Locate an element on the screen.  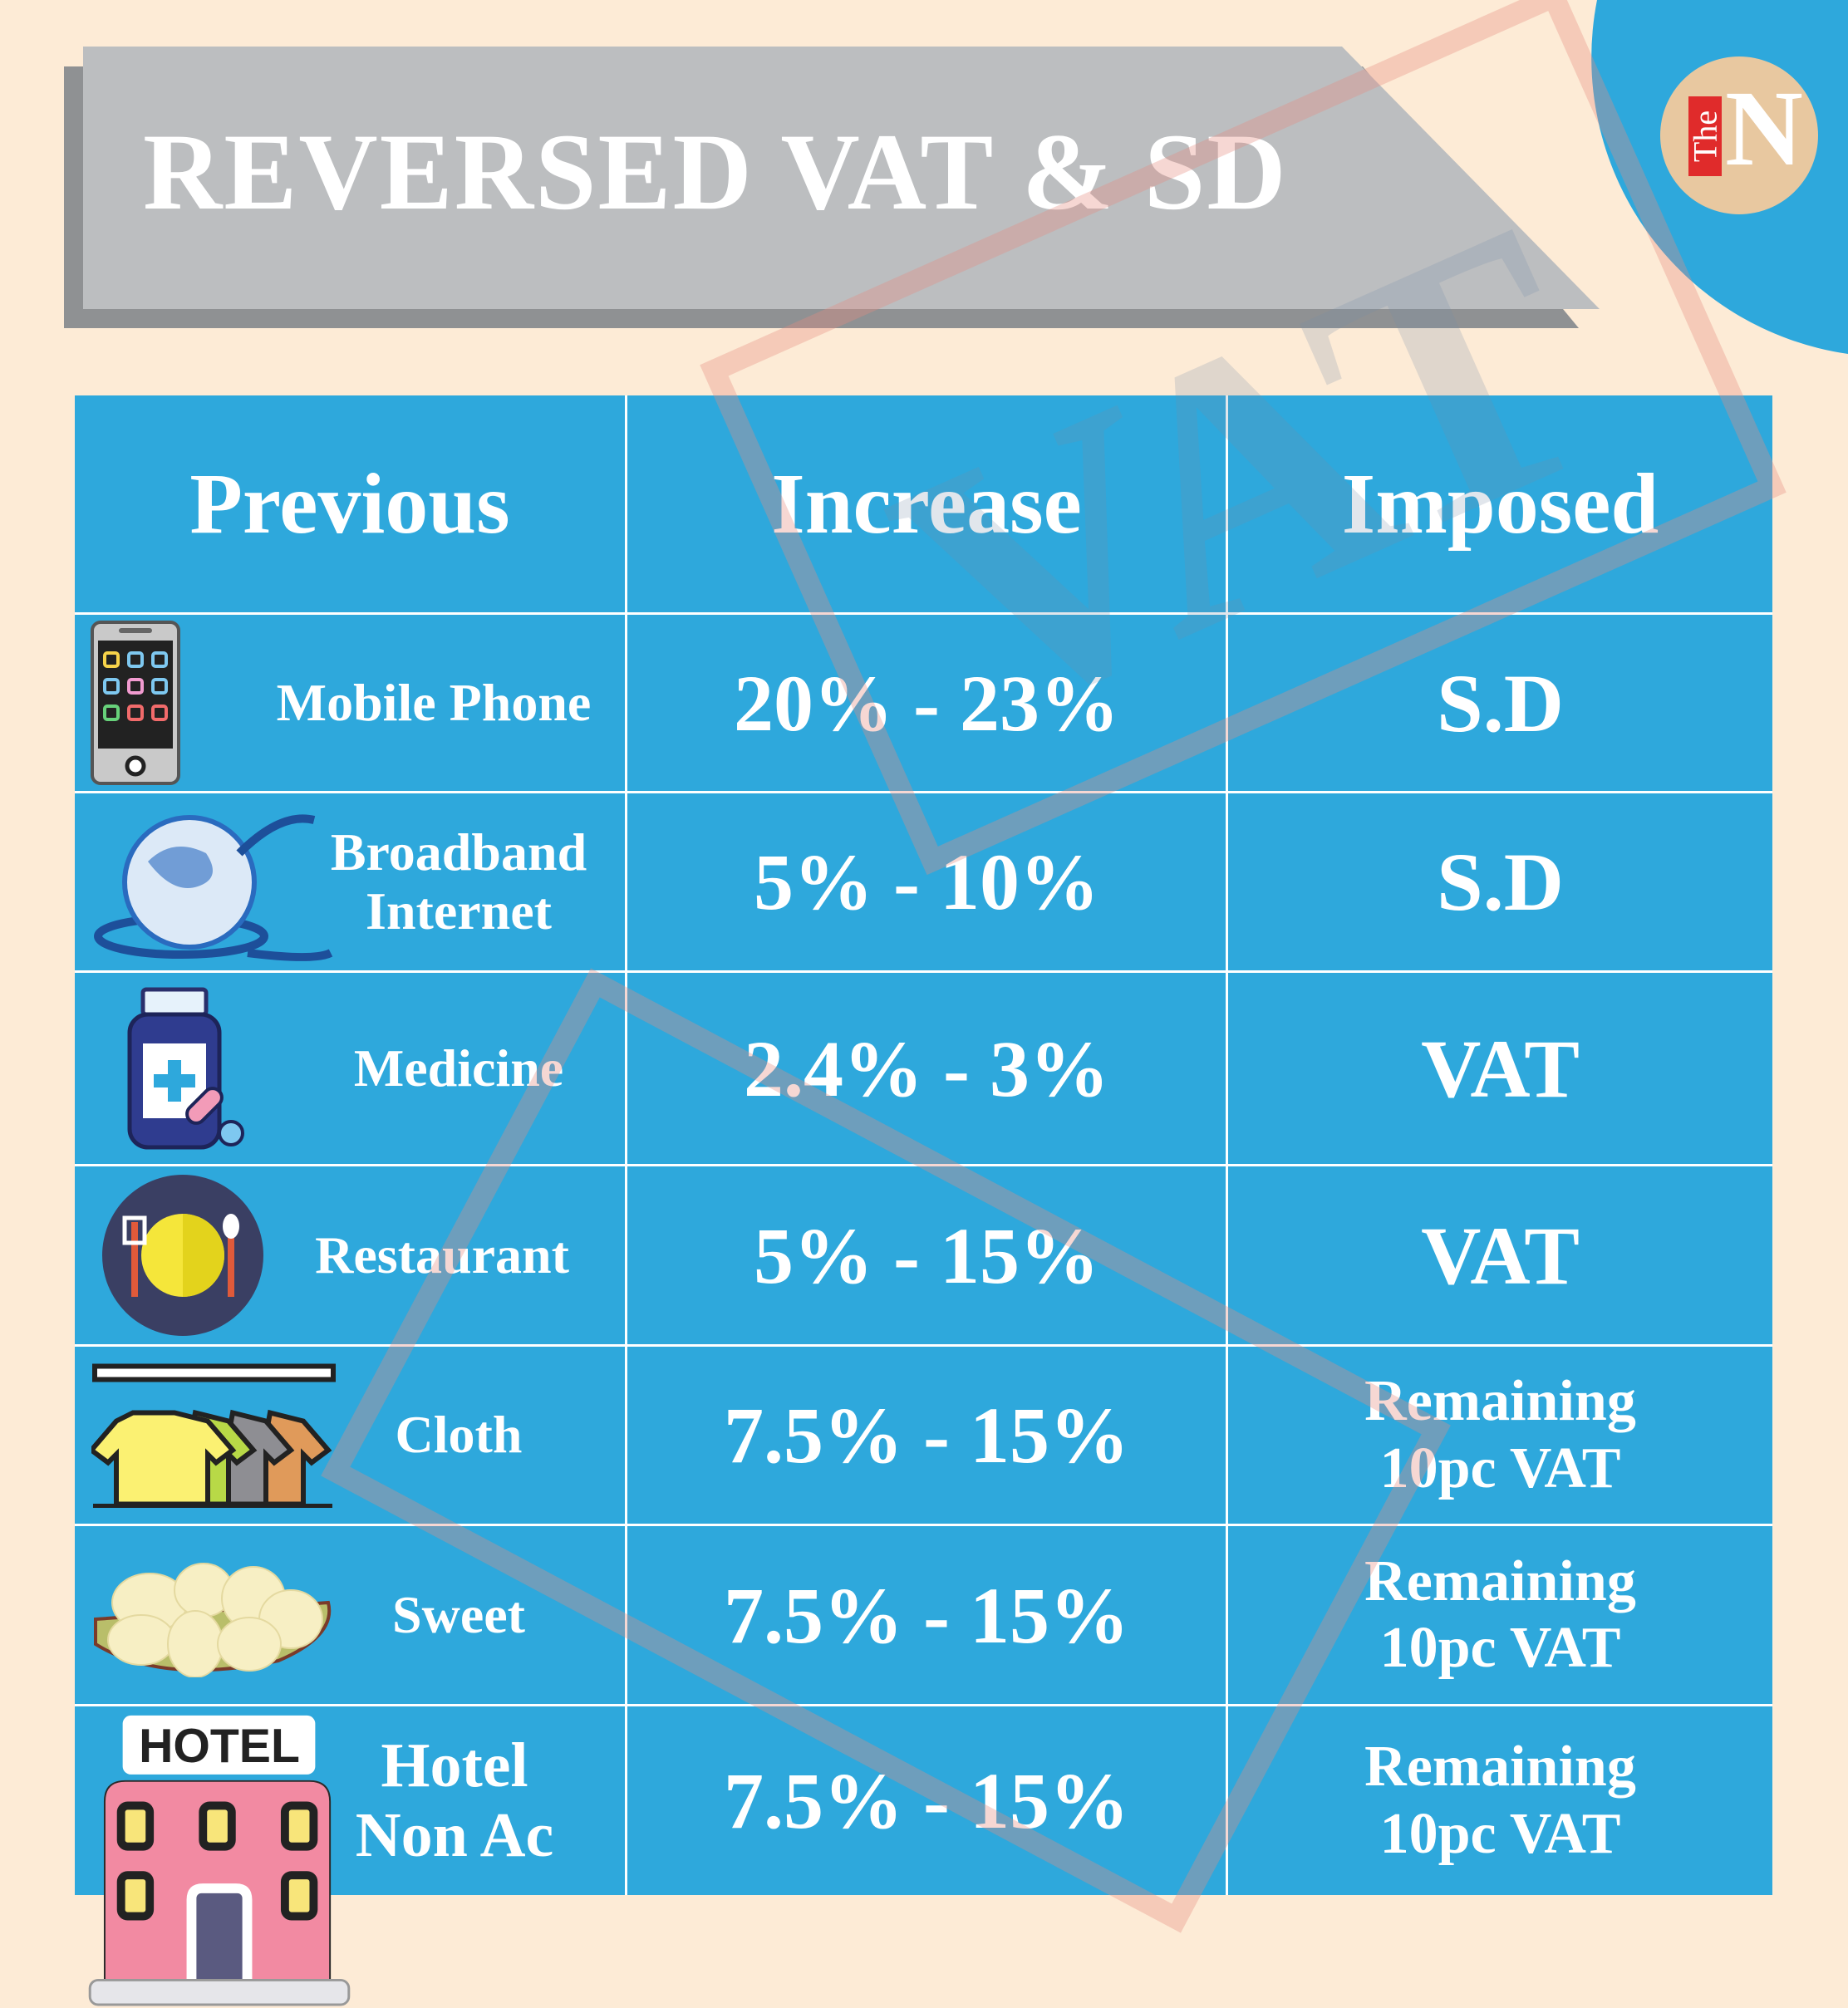
increase-value: 5% - 15% is located at coordinates (928, 1256).